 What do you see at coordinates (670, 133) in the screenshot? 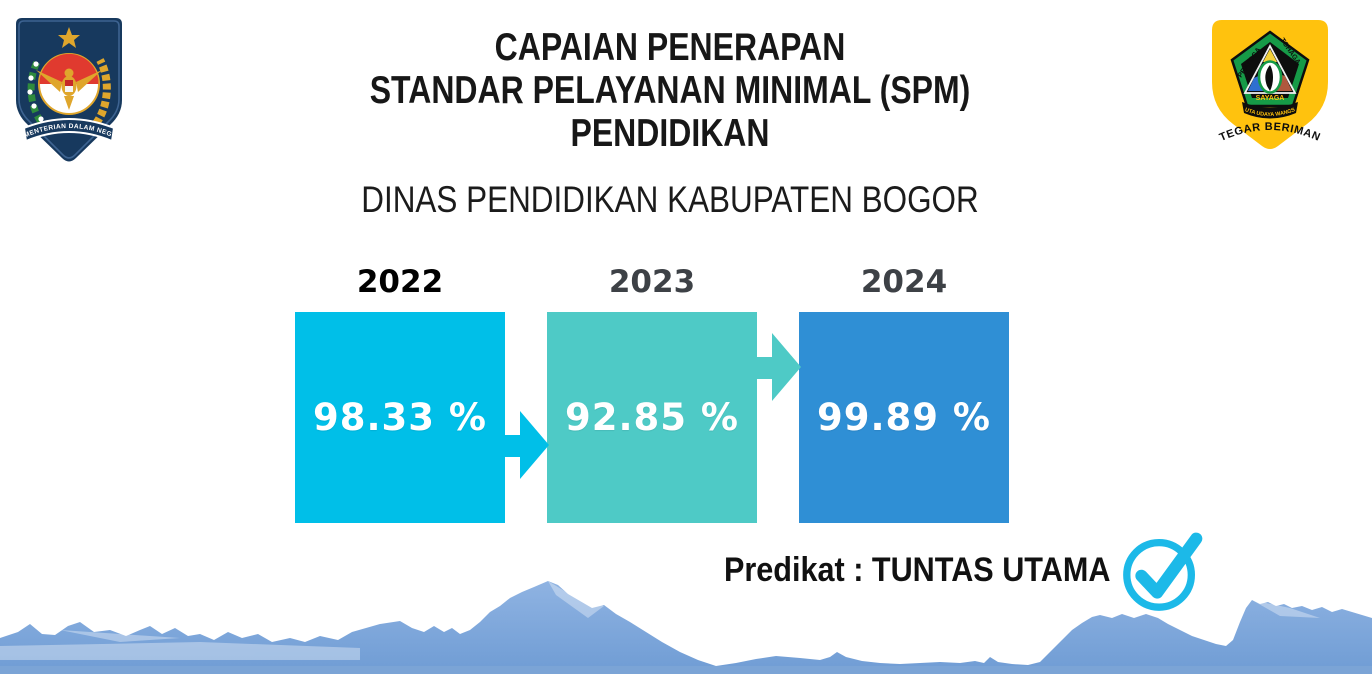
I see `title-line-3: PENDIDIKAN` at bounding box center [670, 133].